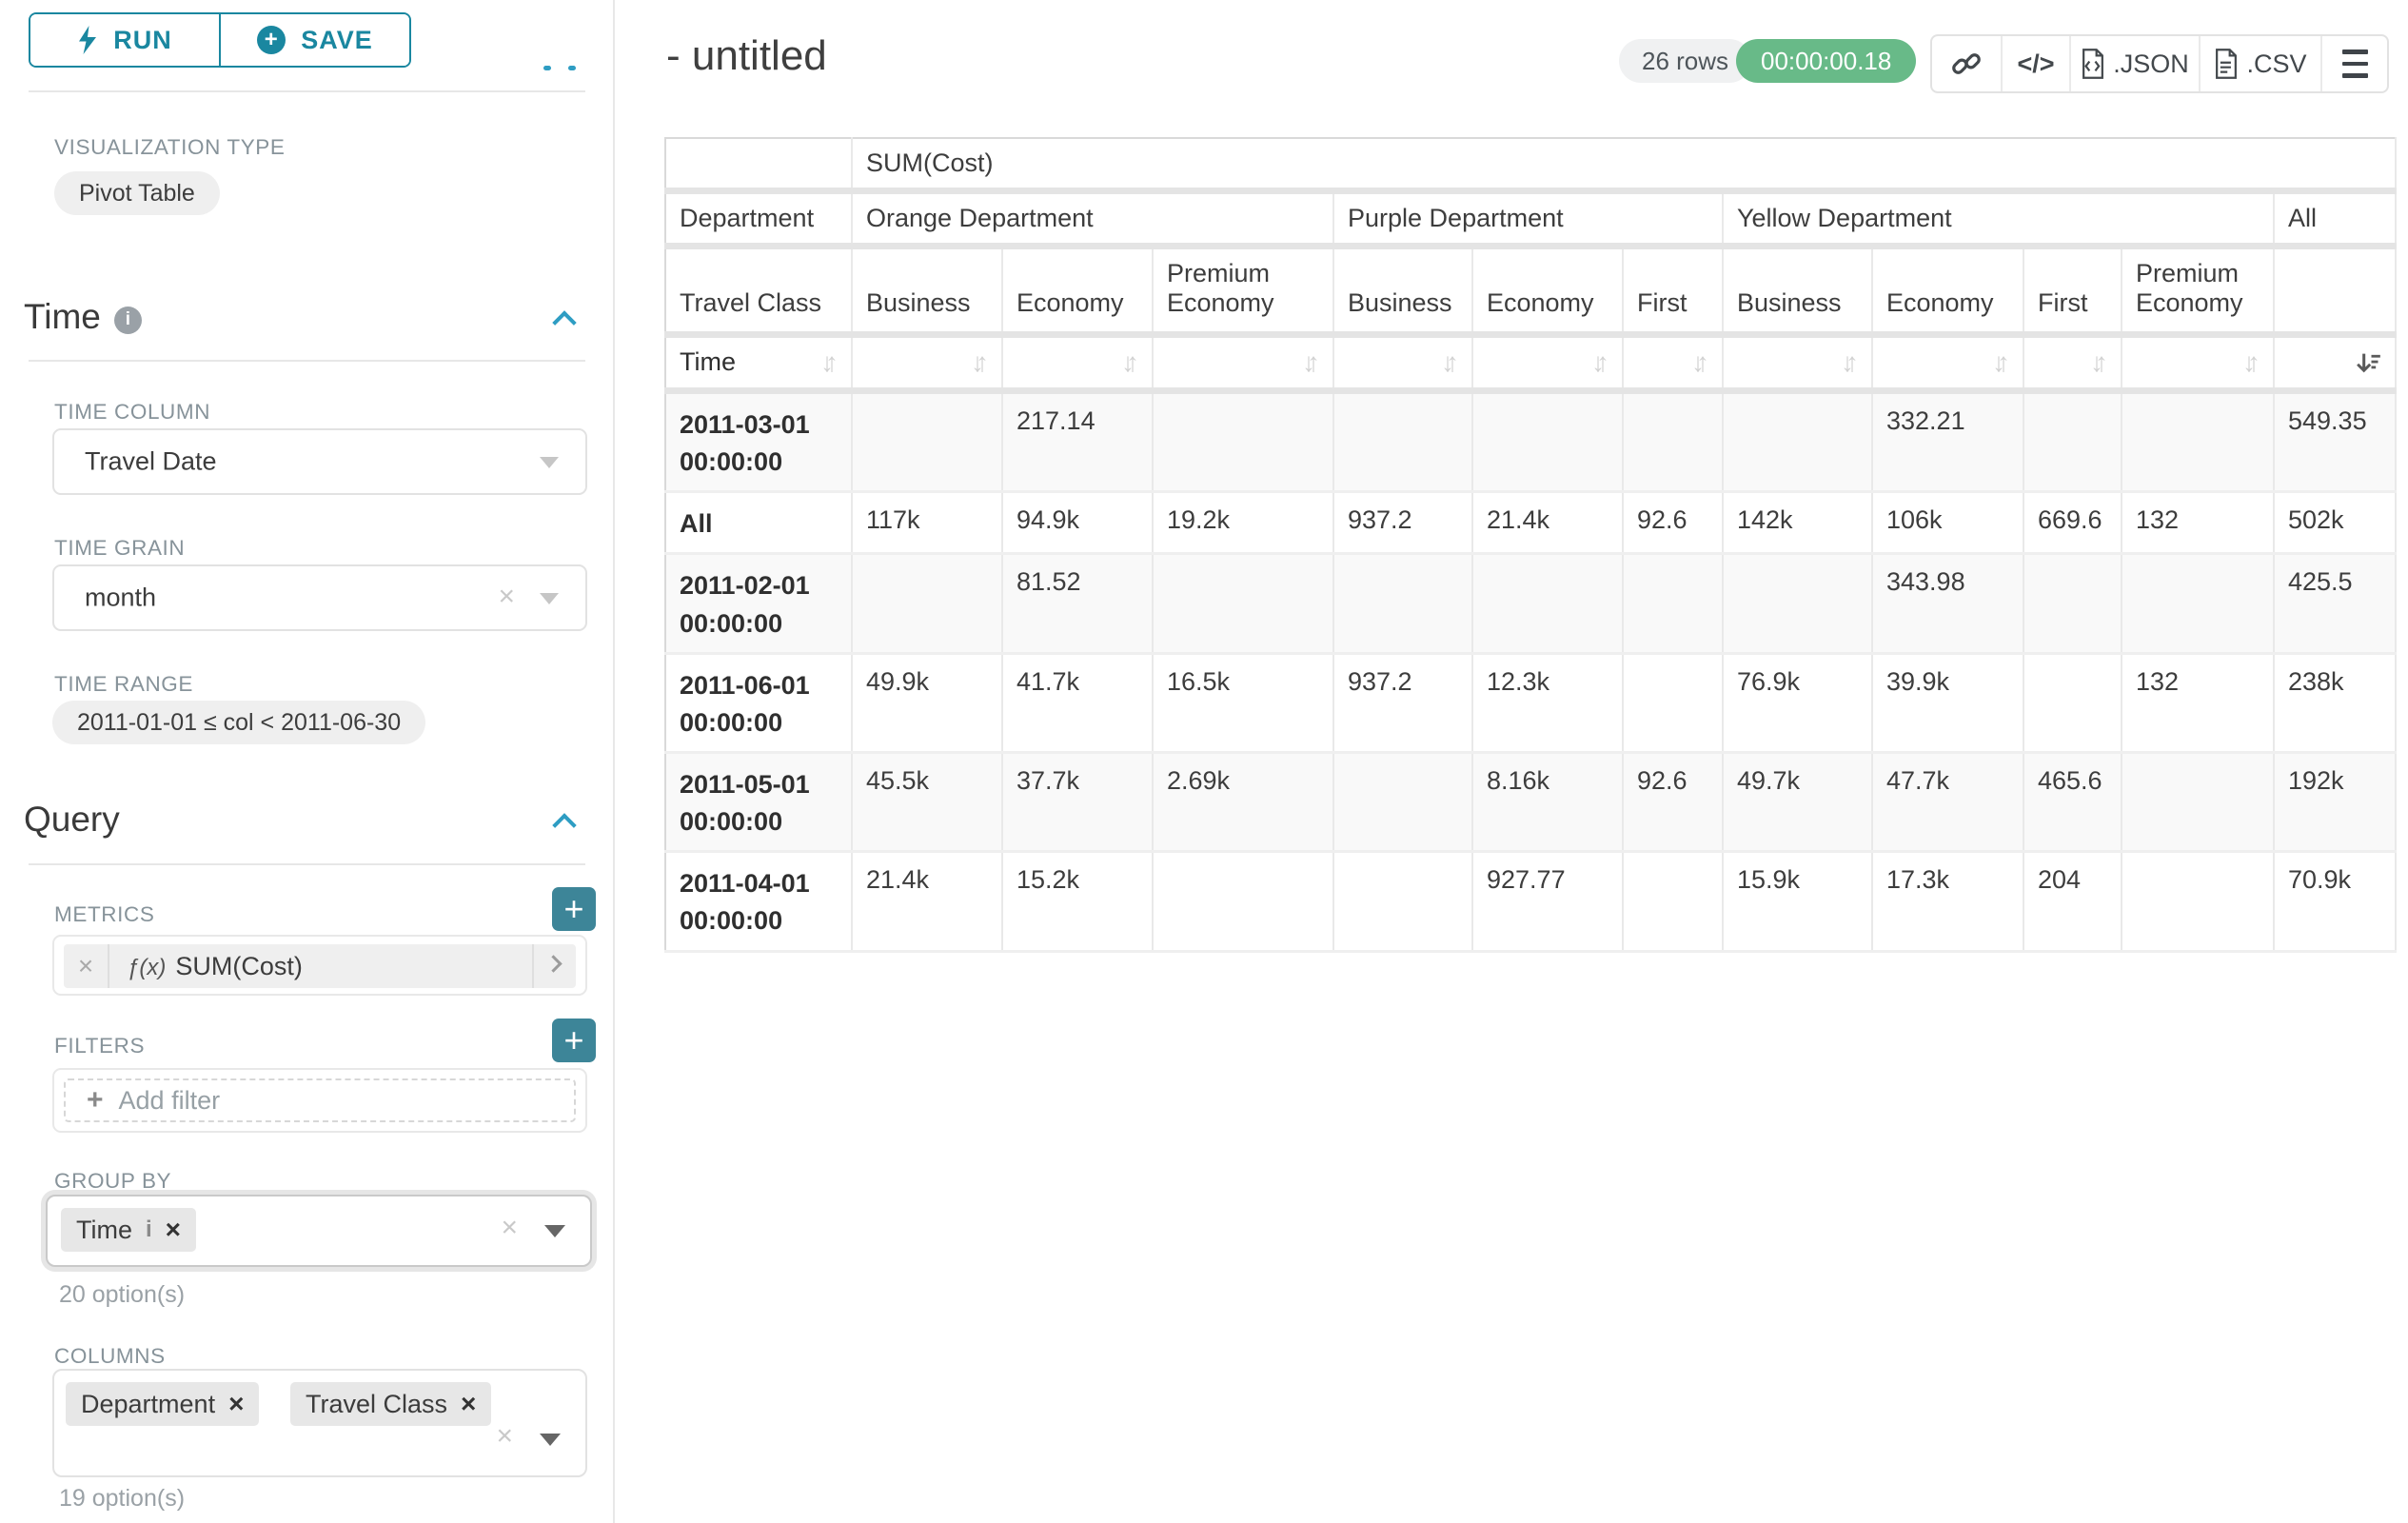  Describe the element at coordinates (1966, 64) in the screenshot. I see `copy-link-button` at that location.